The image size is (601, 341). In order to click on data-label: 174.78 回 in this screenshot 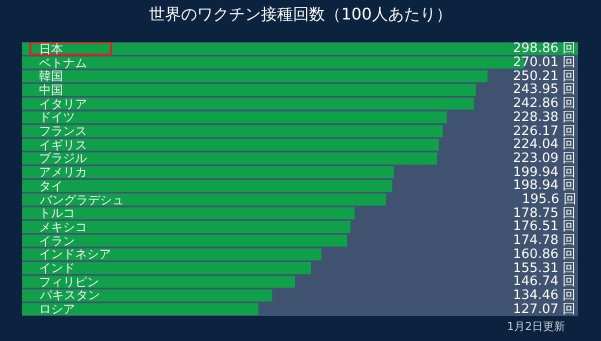, I will do `click(544, 240)`.